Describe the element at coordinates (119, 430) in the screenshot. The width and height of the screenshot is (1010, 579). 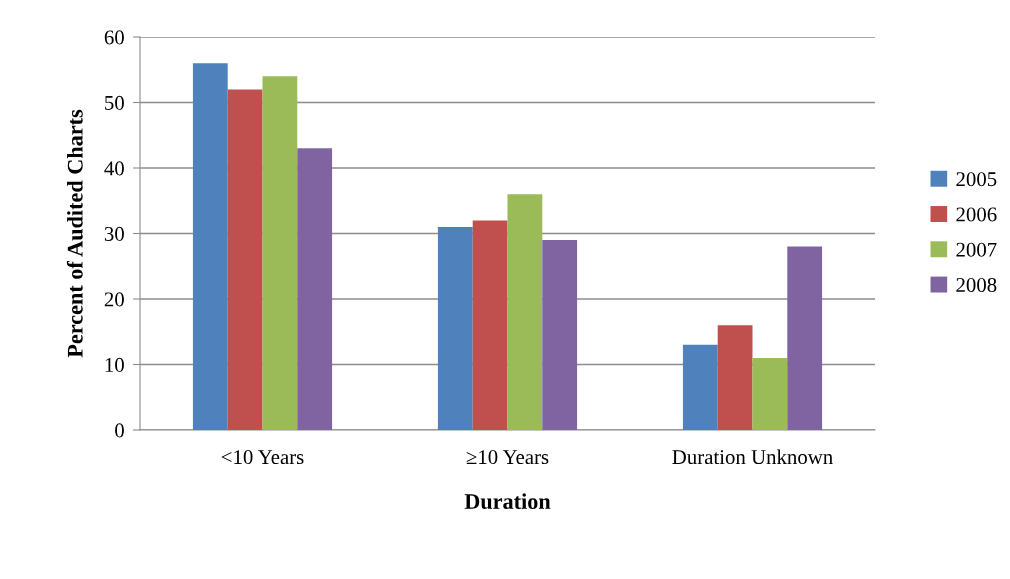
I see `y-tick-label: 0` at that location.